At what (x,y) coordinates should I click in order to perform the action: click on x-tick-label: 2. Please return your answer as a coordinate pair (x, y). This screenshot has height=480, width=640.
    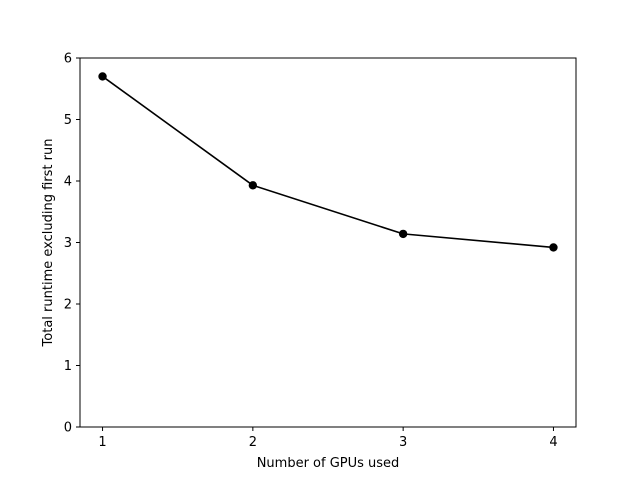
    Looking at the image, I should click on (253, 442).